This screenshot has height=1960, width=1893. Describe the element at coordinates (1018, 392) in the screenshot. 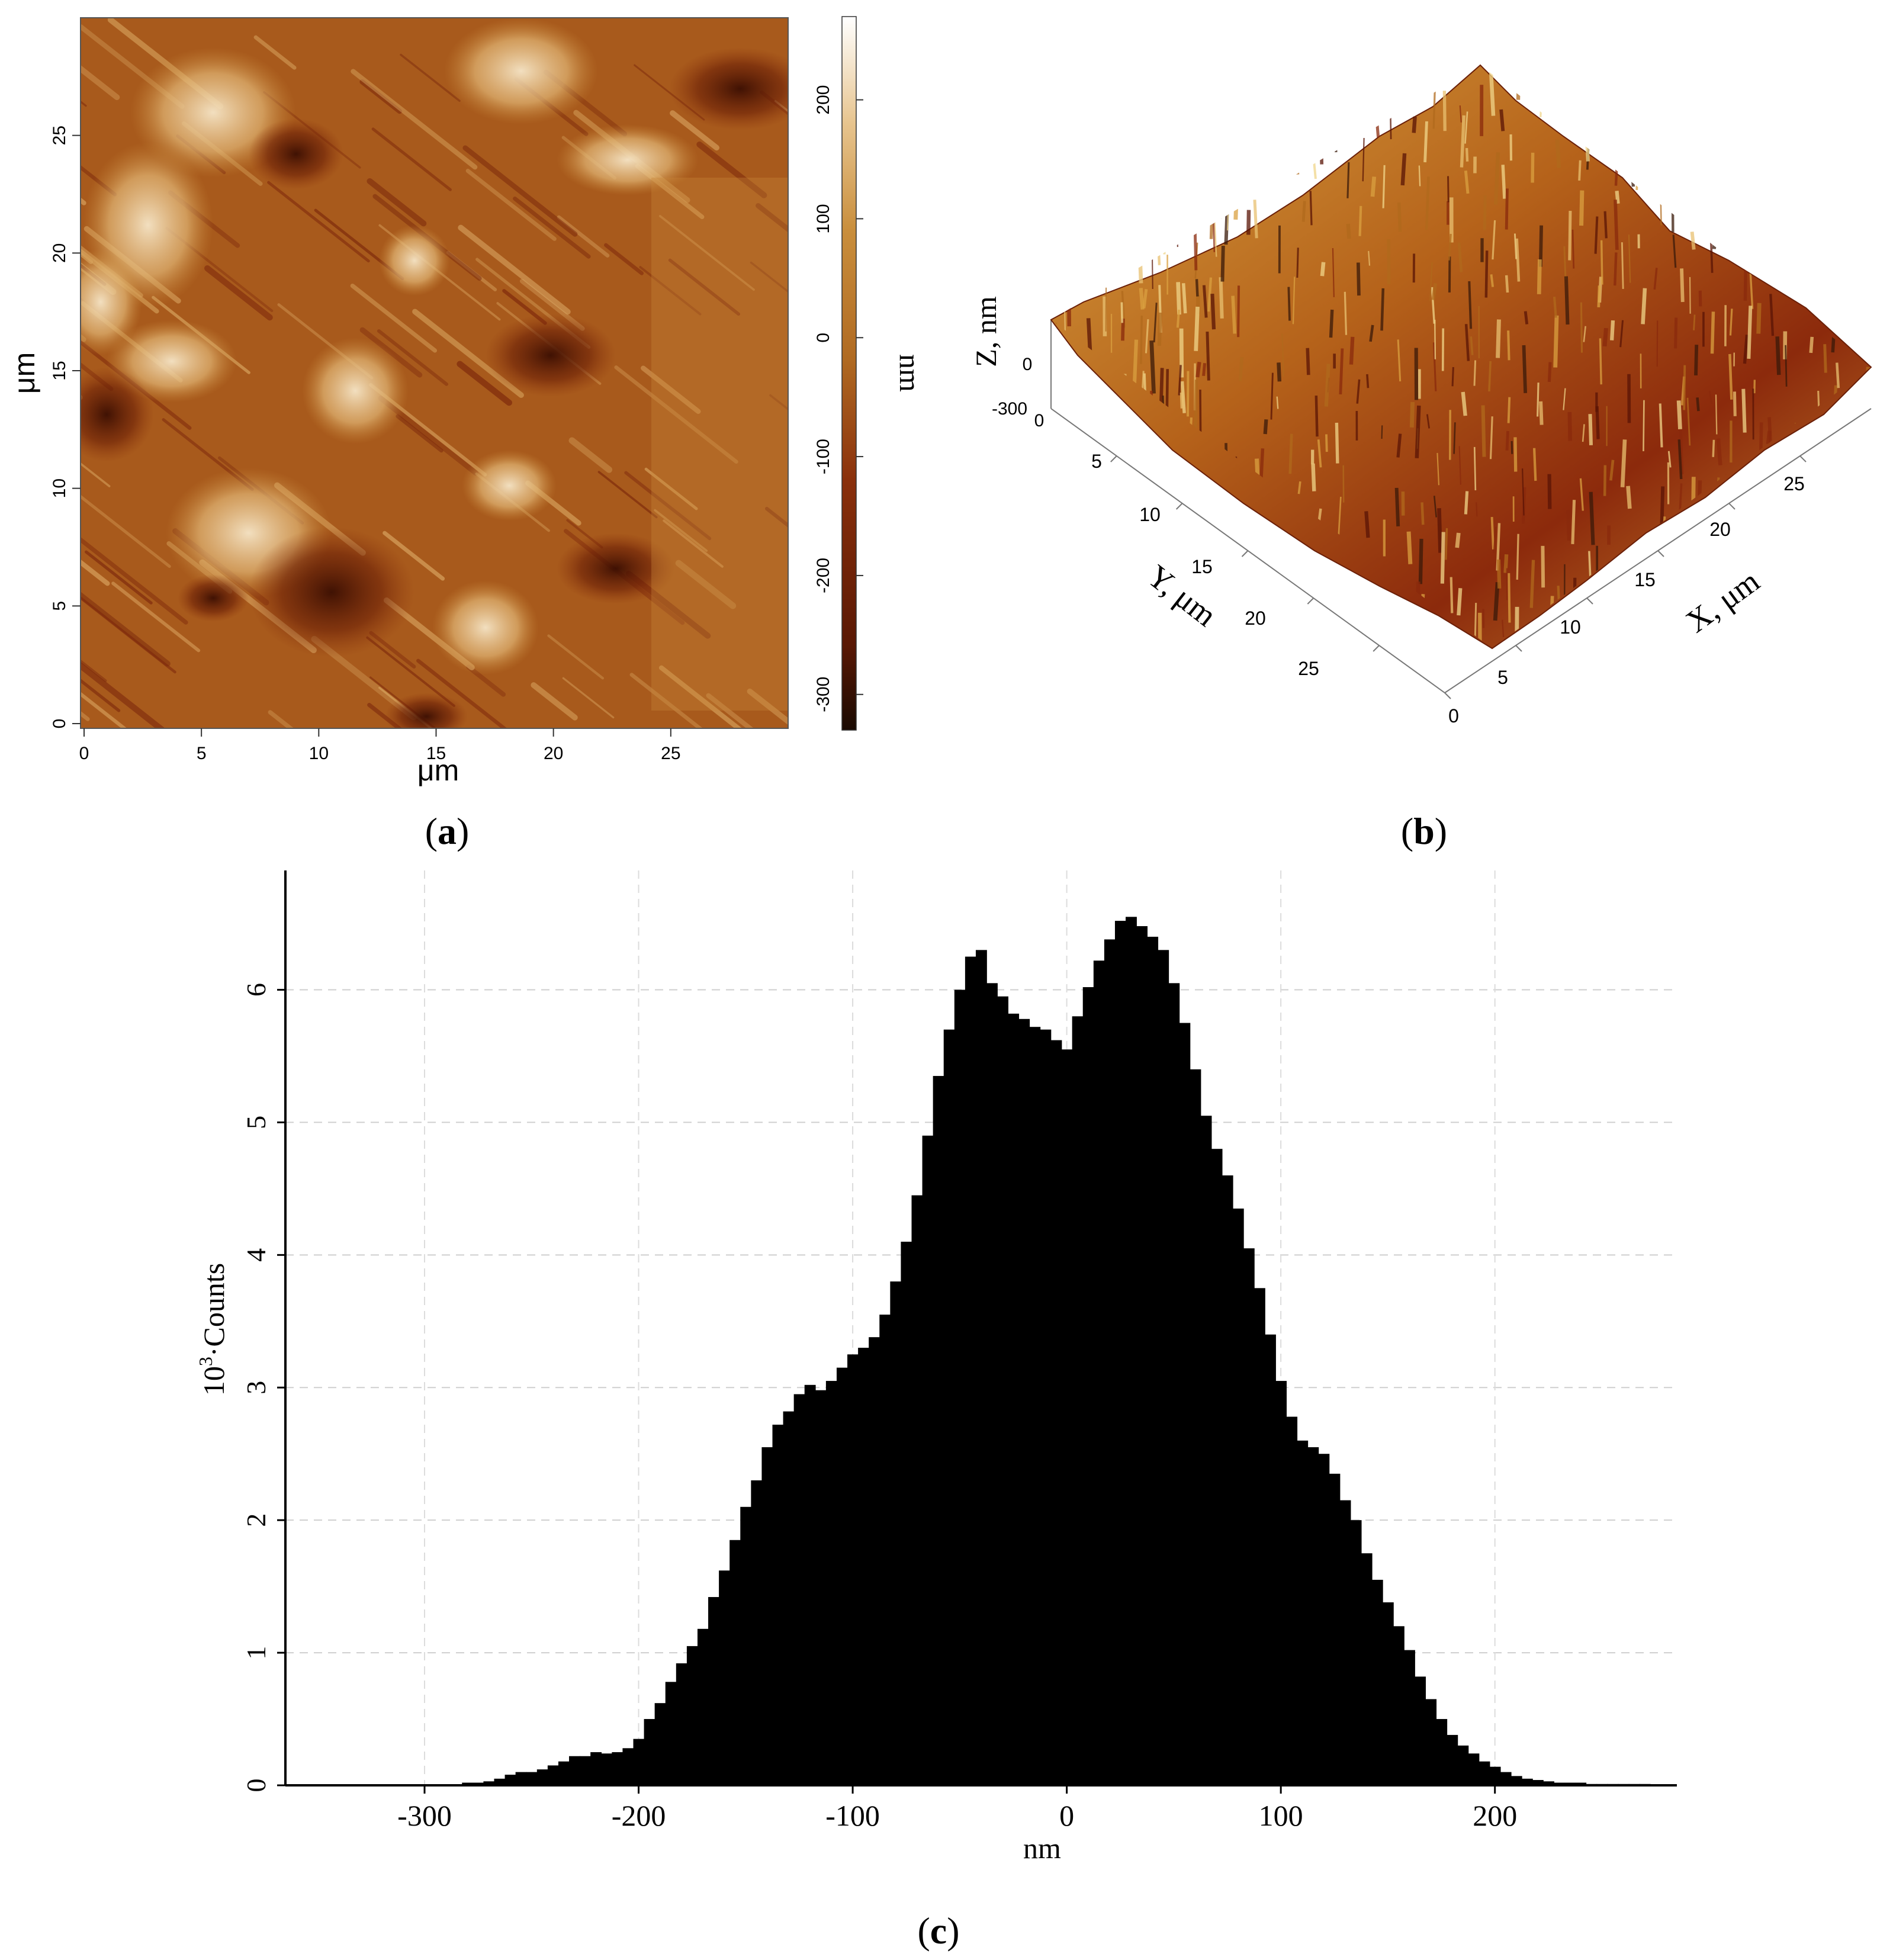

I see `surface-z-ticks: 0 -300 0` at that location.